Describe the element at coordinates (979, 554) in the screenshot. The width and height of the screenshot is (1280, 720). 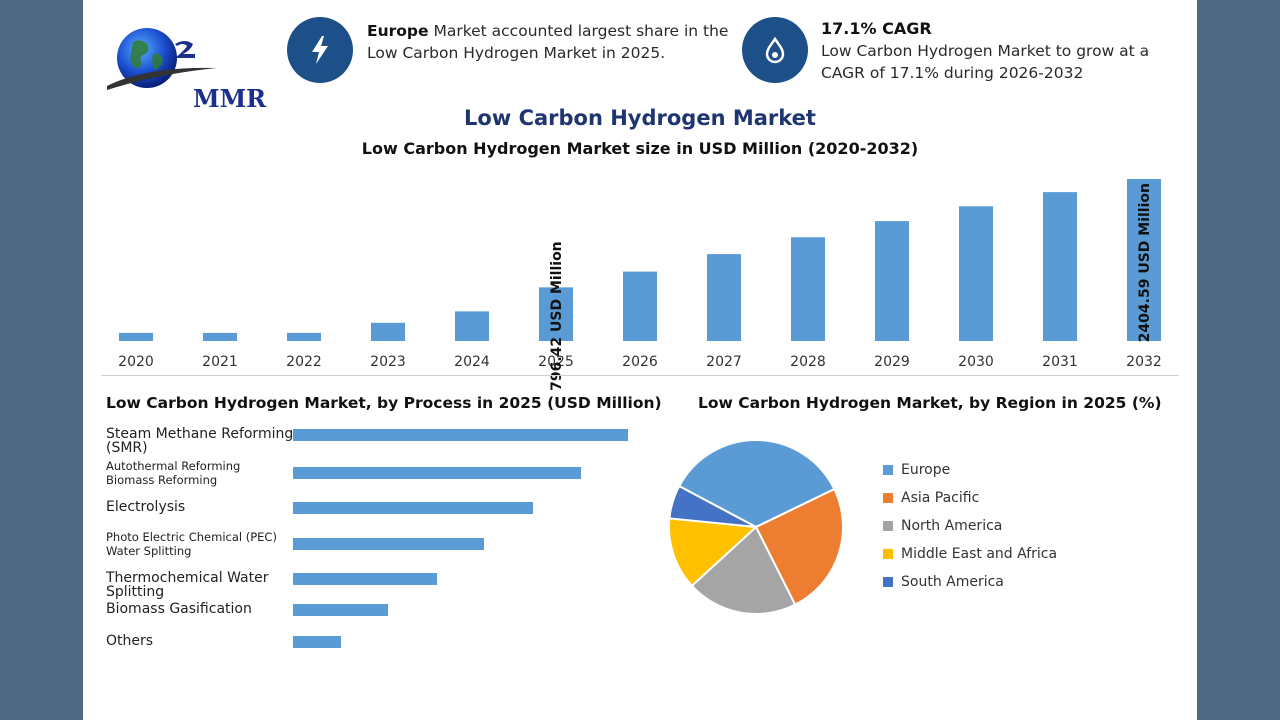
I see `legend-label: Middle East and Africa` at that location.